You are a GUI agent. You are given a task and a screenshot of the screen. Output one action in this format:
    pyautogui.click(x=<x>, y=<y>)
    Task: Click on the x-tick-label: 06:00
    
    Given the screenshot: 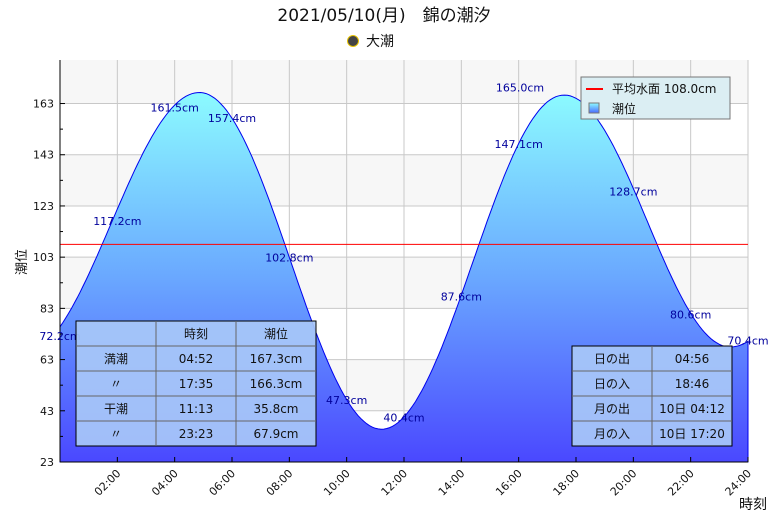 What is the action you would take?
    pyautogui.click(x=223, y=483)
    